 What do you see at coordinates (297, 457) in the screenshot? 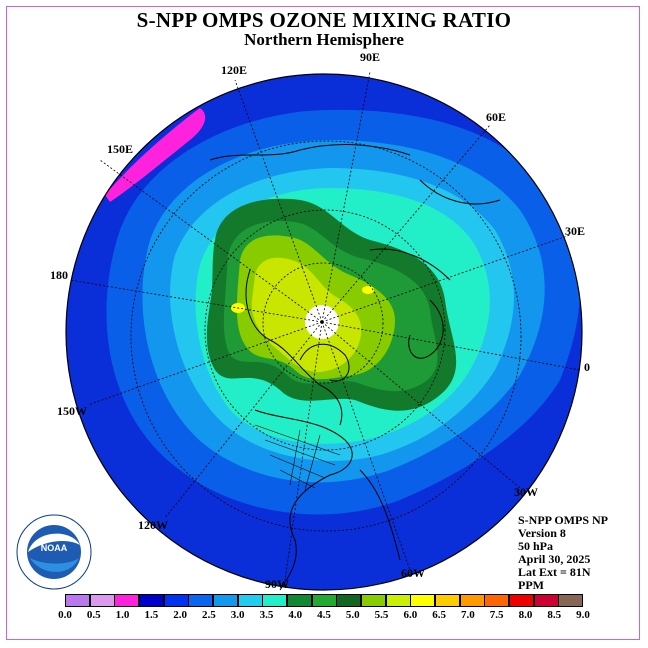
I see `state-boundaries` at bounding box center [297, 457].